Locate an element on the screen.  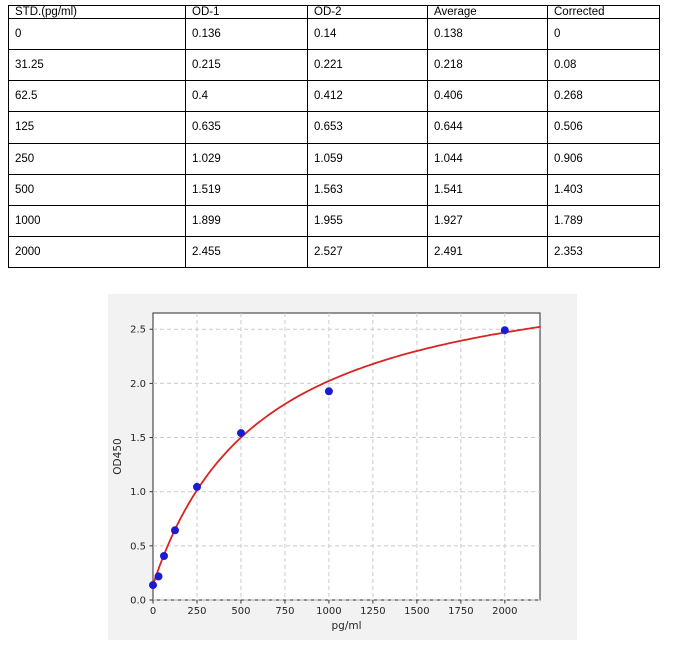
table-cell: 0.221 is located at coordinates (367, 65).